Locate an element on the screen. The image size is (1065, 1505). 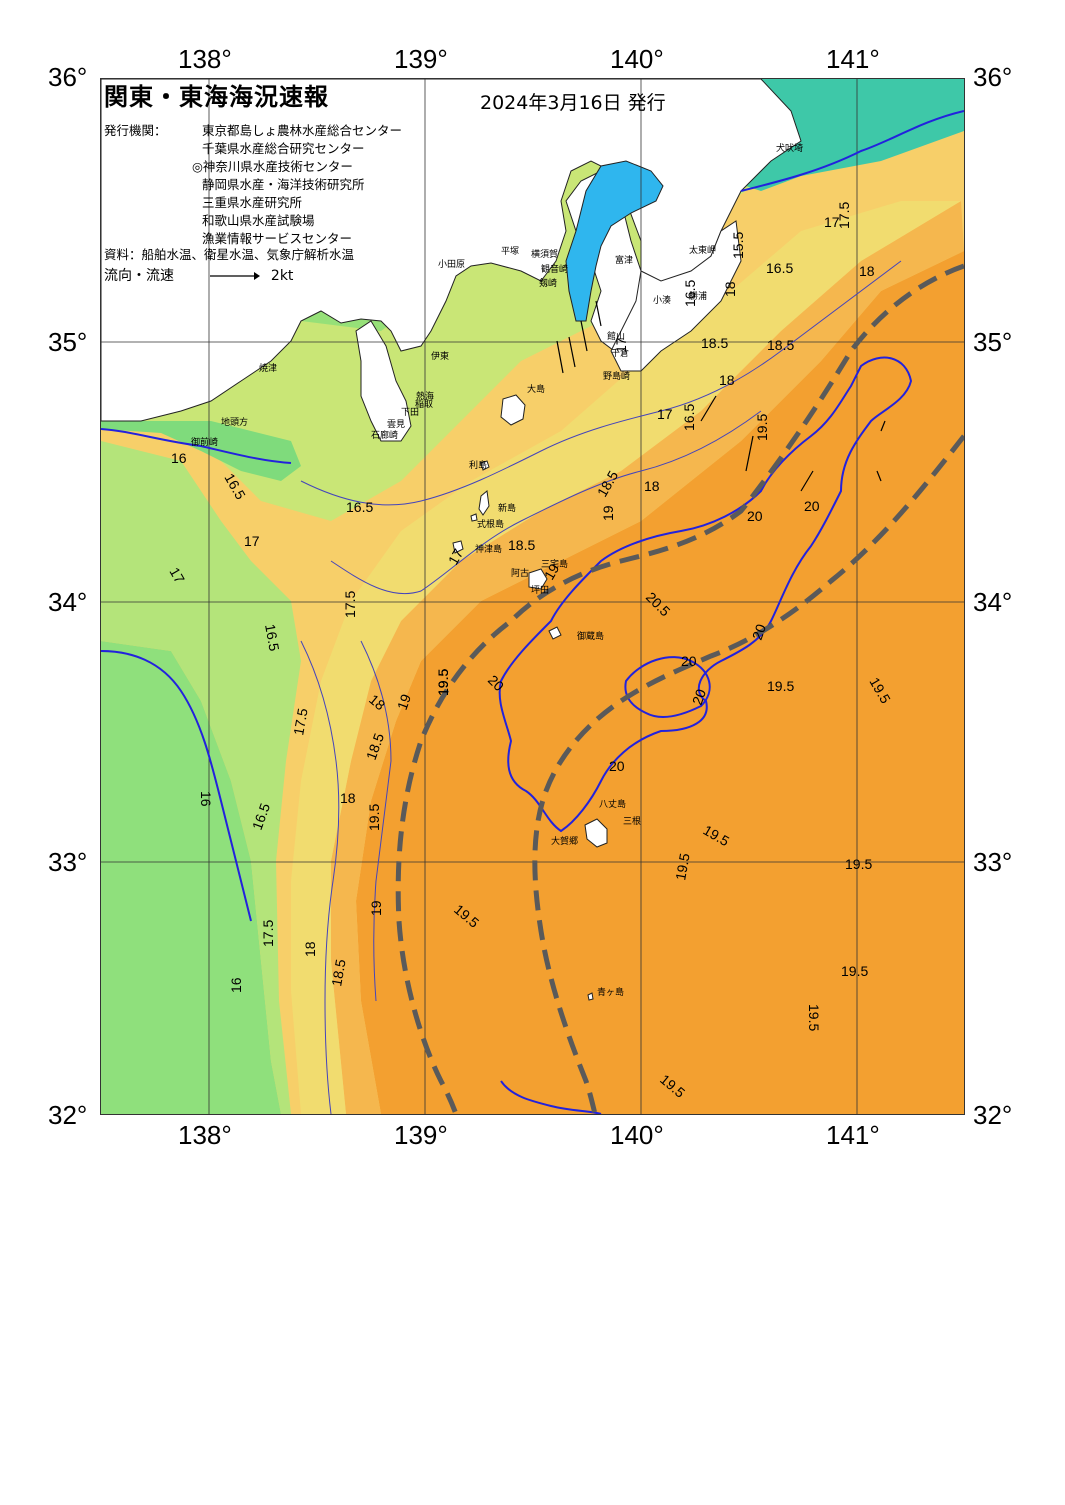
lat-label-left-32: 32° is located at coordinates (68, 1115).